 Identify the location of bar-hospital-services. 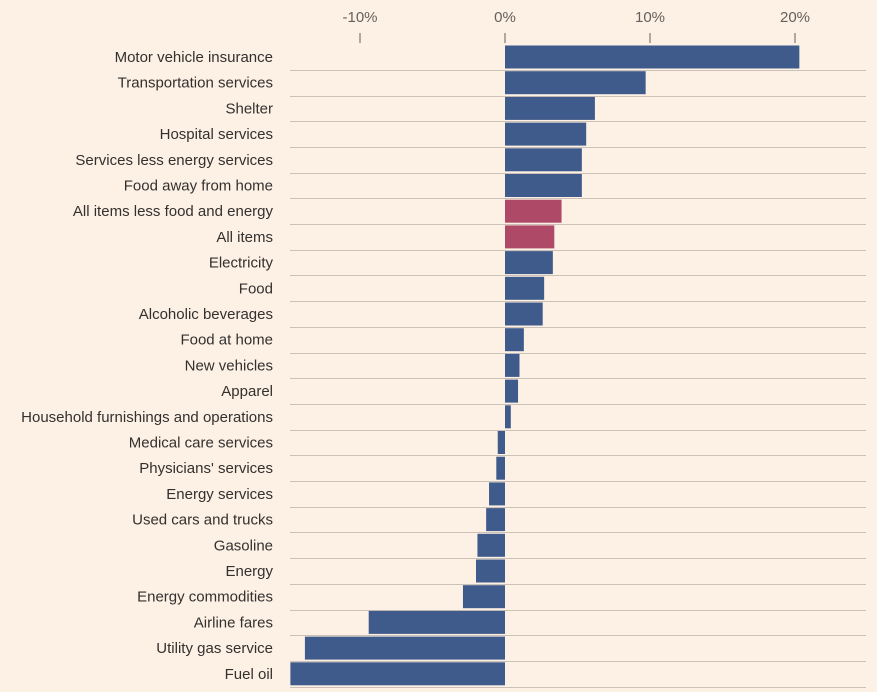
(546, 134).